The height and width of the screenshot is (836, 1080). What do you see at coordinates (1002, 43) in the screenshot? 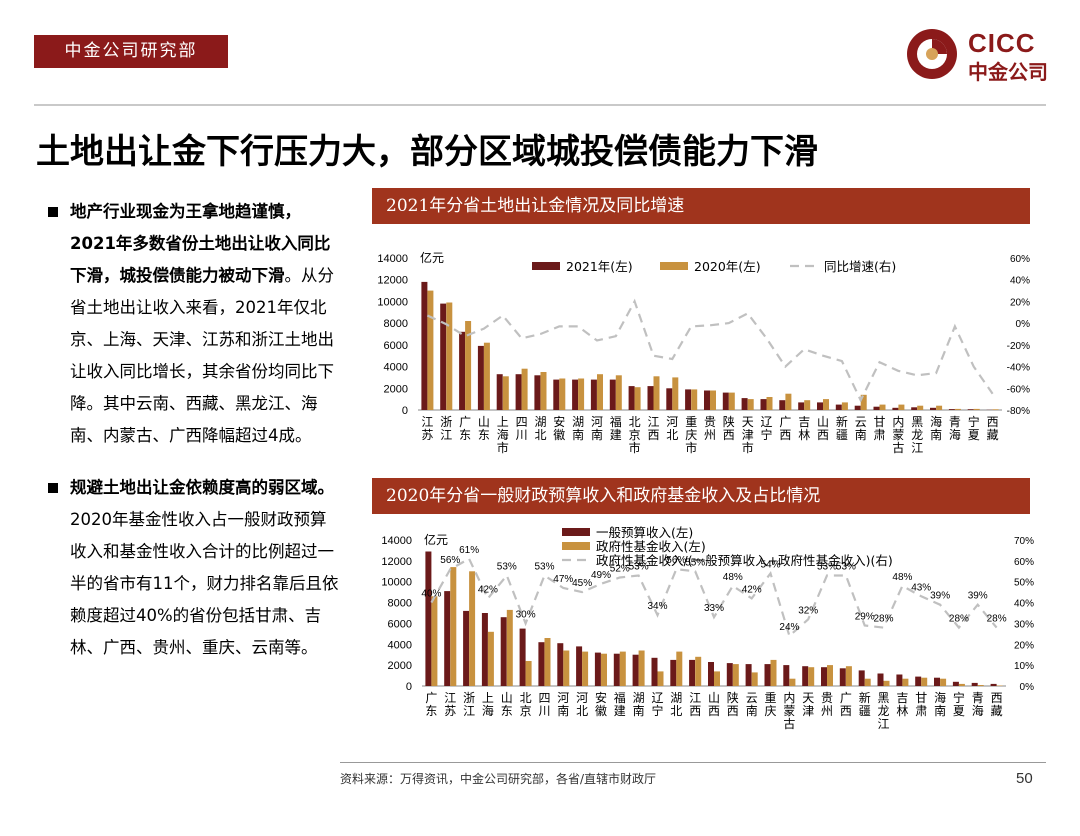
I see `logo-text-en: CICC` at bounding box center [1002, 43].